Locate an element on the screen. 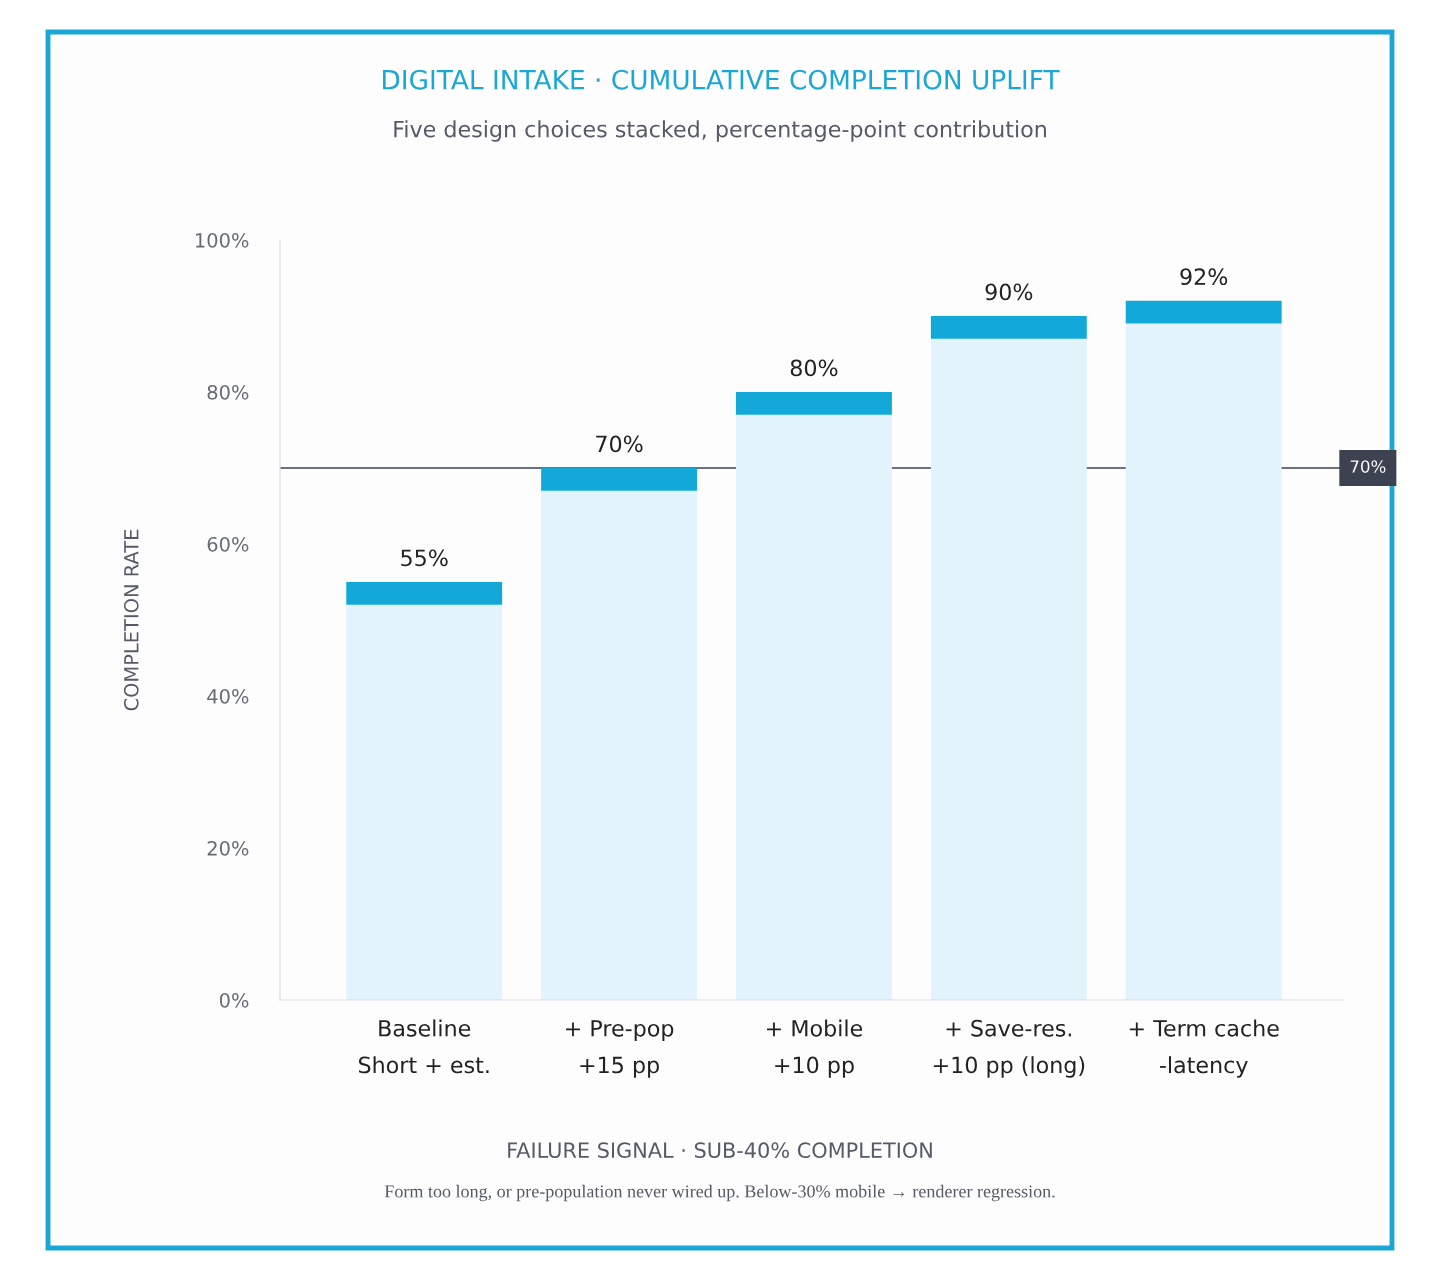 This screenshot has width=1440, height=1280. y-tick-label: 20% is located at coordinates (228, 848).